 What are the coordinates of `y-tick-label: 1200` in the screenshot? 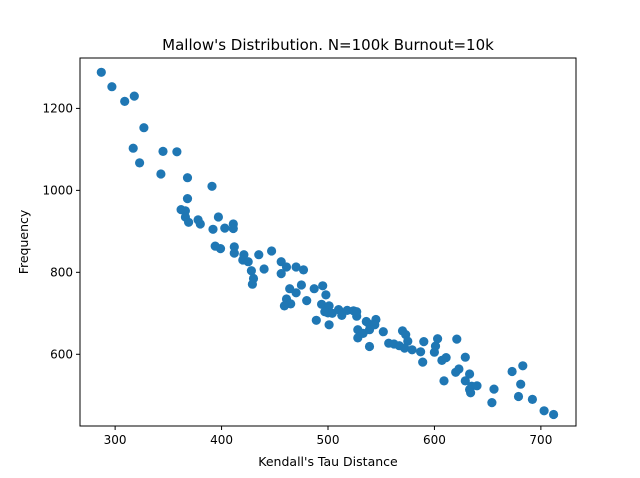 It's located at (57, 108).